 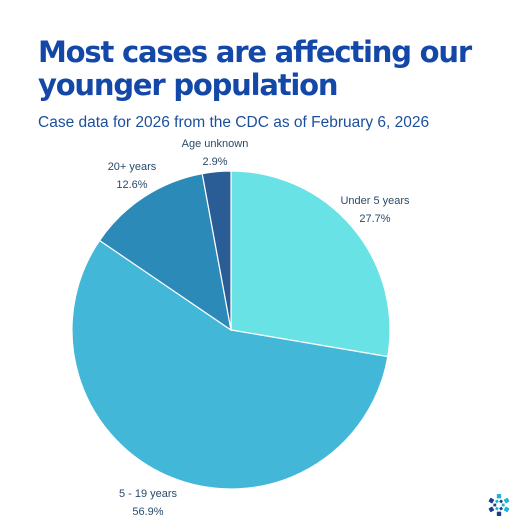 What do you see at coordinates (216, 250) in the screenshot?
I see `pie-slice-age-unknown` at bounding box center [216, 250].